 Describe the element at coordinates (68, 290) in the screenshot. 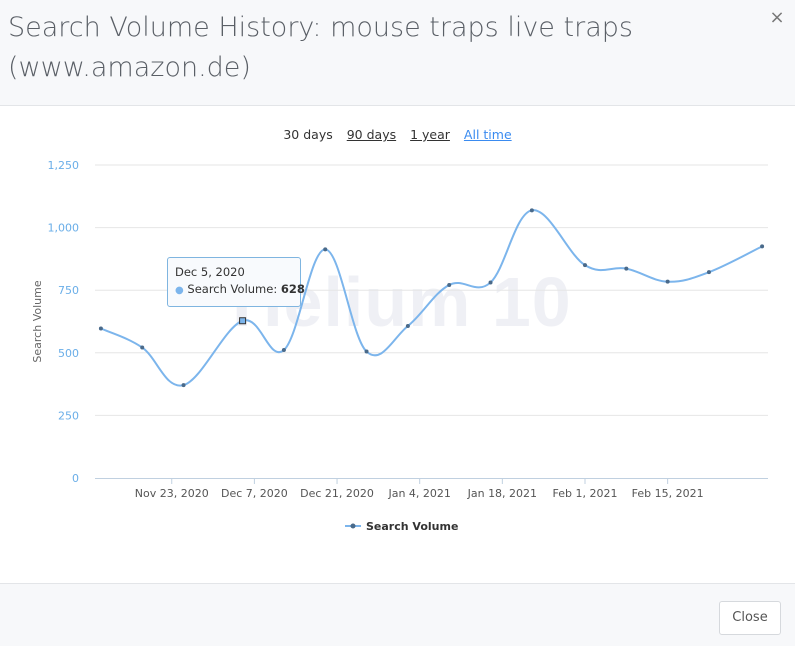

I see `y-tick-label: 750` at that location.